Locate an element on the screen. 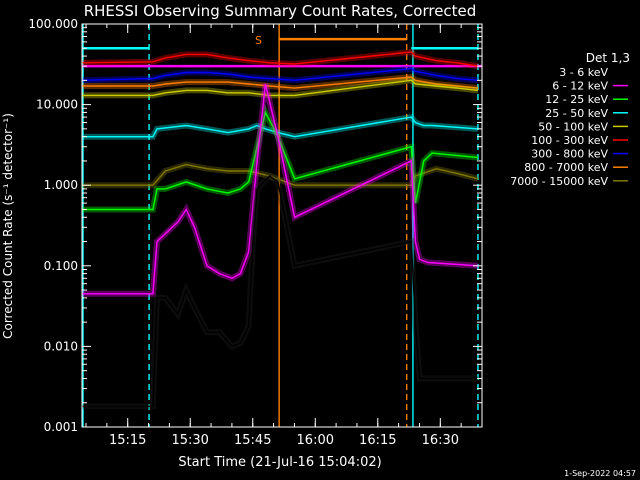  x-tick-label: 16:15 is located at coordinates (377, 440).